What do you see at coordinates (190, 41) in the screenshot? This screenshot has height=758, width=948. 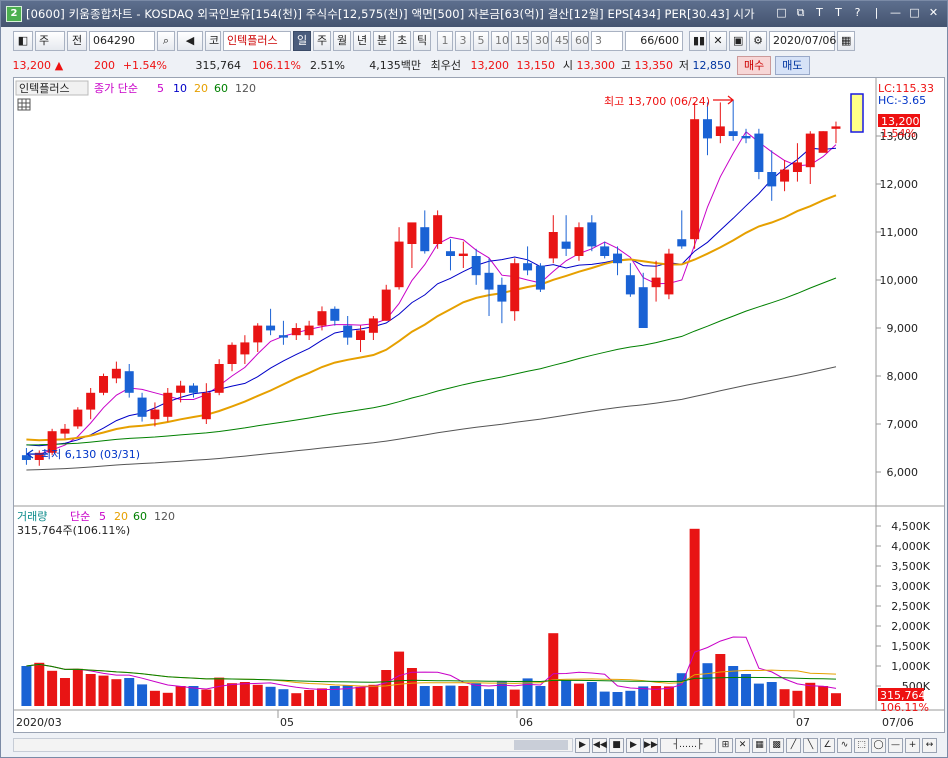 I see `sound-icon: ◀` at bounding box center [190, 41].